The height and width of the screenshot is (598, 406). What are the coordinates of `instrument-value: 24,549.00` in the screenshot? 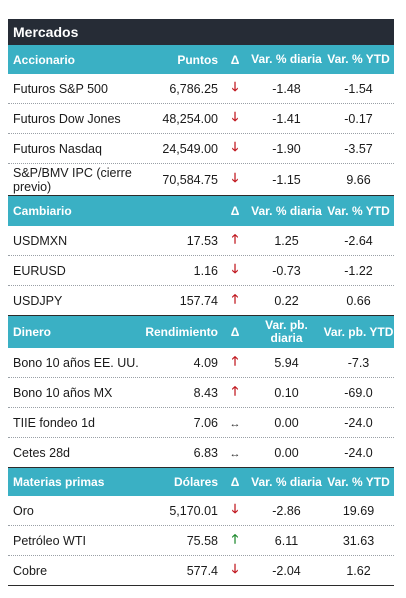 It's located at (190, 148).